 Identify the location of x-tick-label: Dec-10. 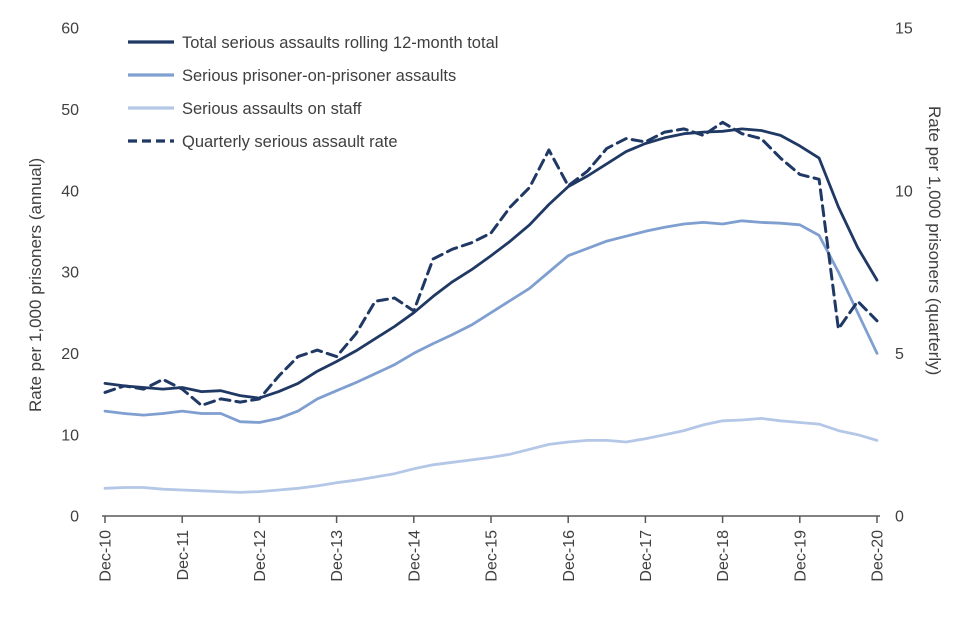
(106, 556).